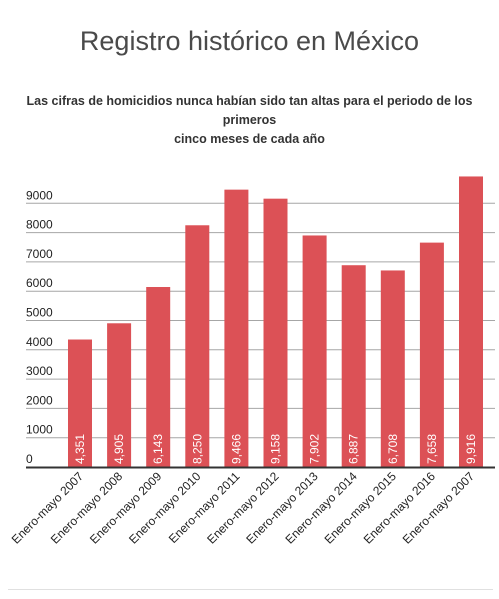  I want to click on y-tick-label: 4000, so click(39, 342).